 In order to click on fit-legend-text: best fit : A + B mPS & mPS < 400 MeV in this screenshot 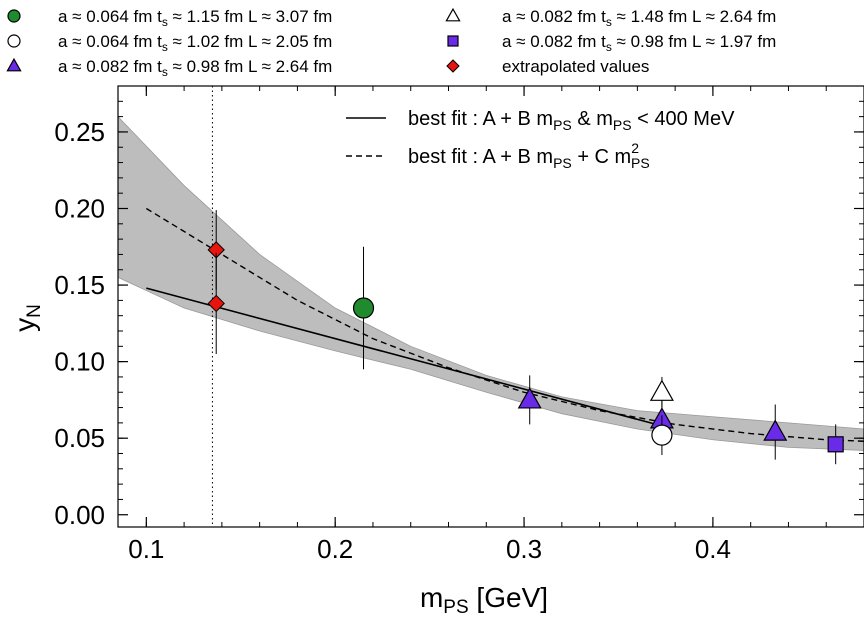, I will do `click(571, 120)`.